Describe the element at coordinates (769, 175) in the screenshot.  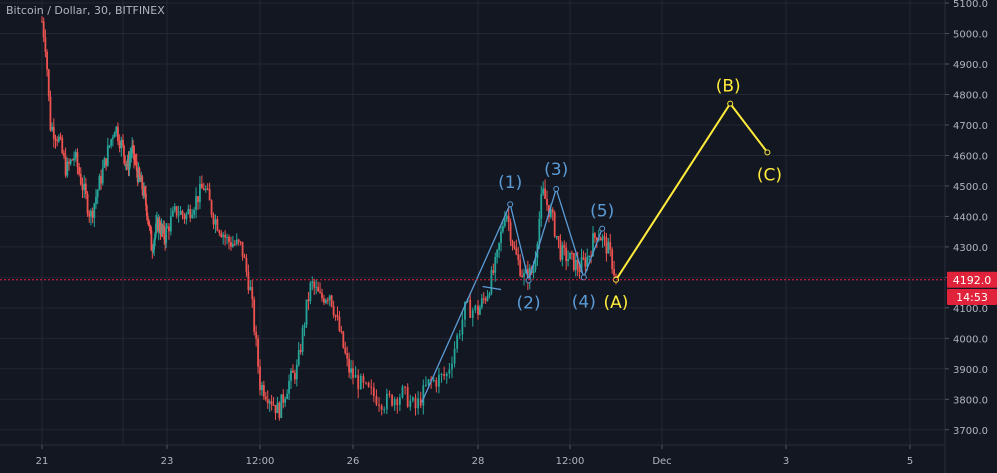
I see `corrective-wave-label: (C)` at that location.